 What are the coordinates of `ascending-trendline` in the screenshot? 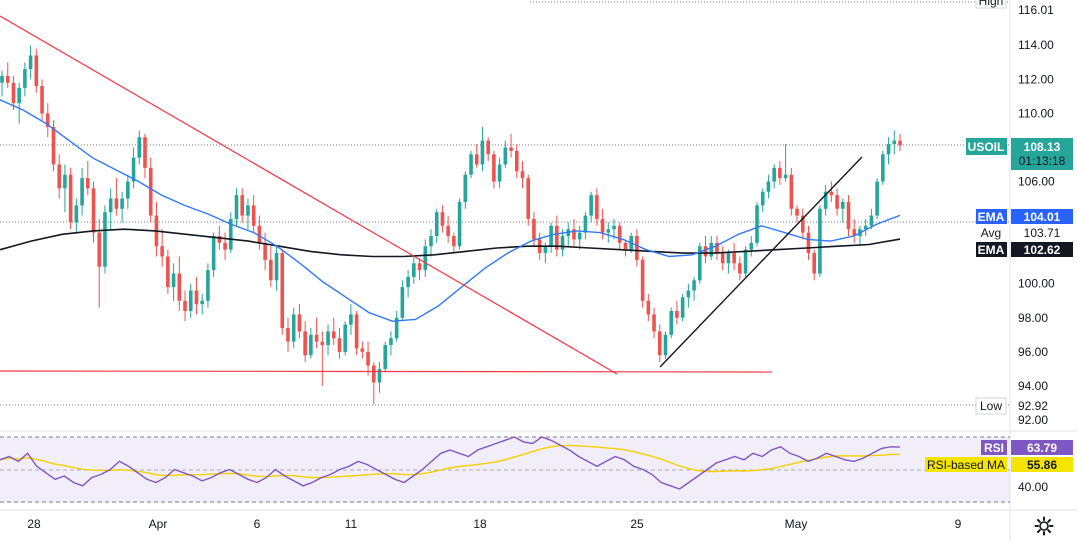 It's located at (761, 262).